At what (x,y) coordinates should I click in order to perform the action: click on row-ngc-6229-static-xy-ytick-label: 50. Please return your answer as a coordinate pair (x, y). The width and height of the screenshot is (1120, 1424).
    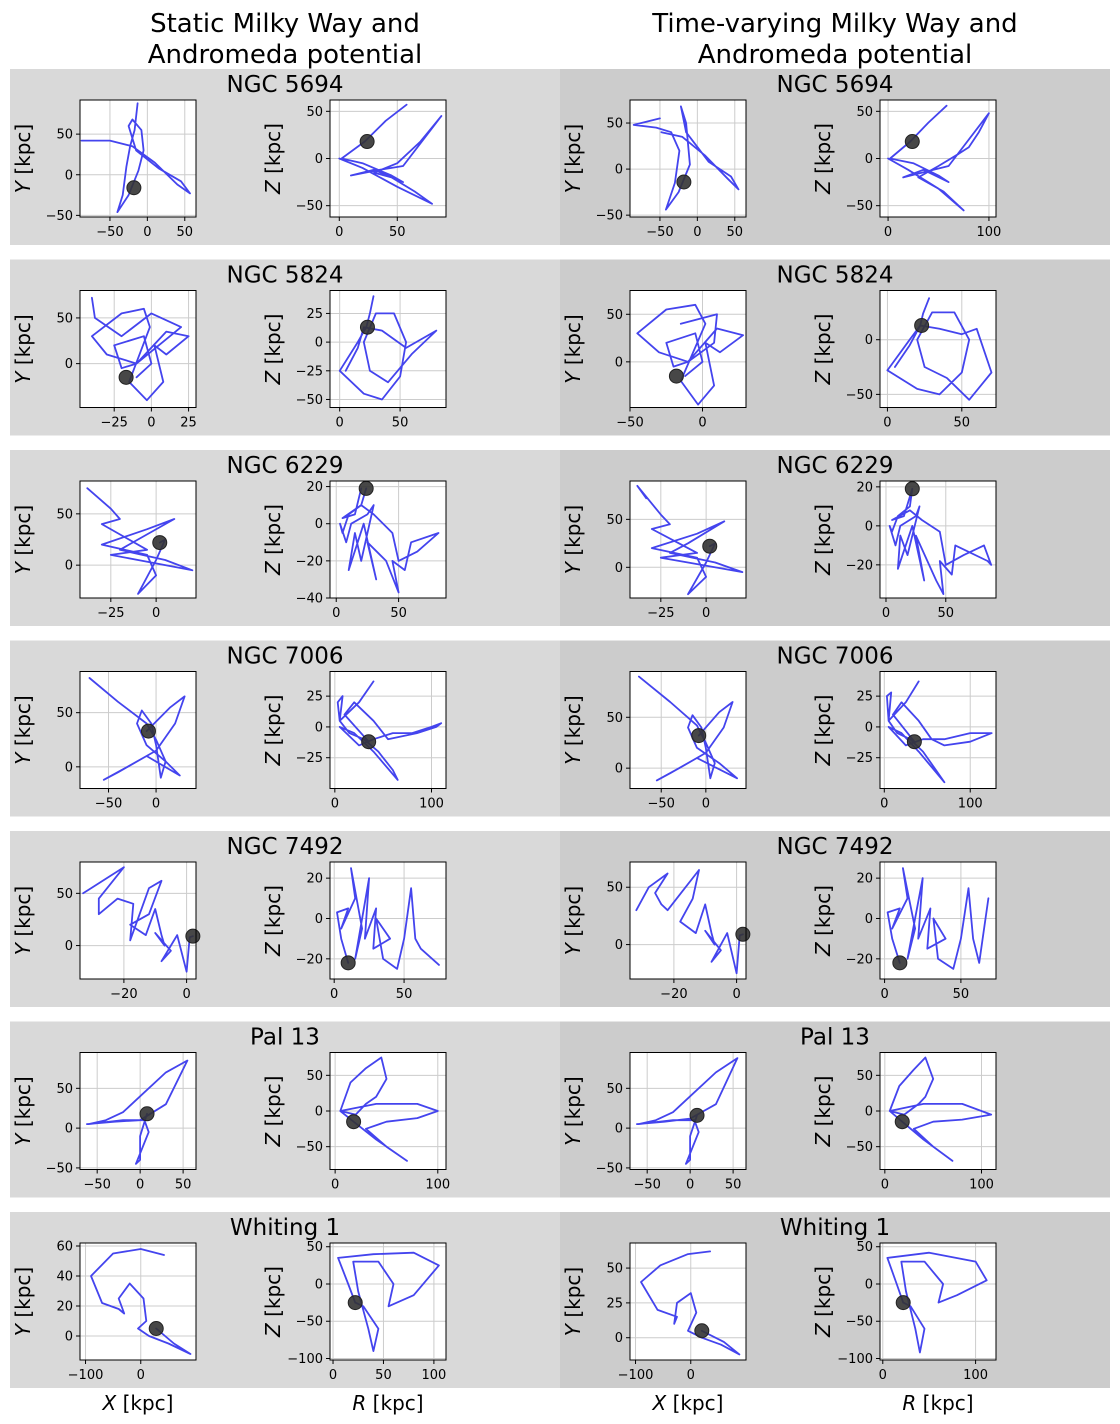
    Looking at the image, I should click on (64, 514).